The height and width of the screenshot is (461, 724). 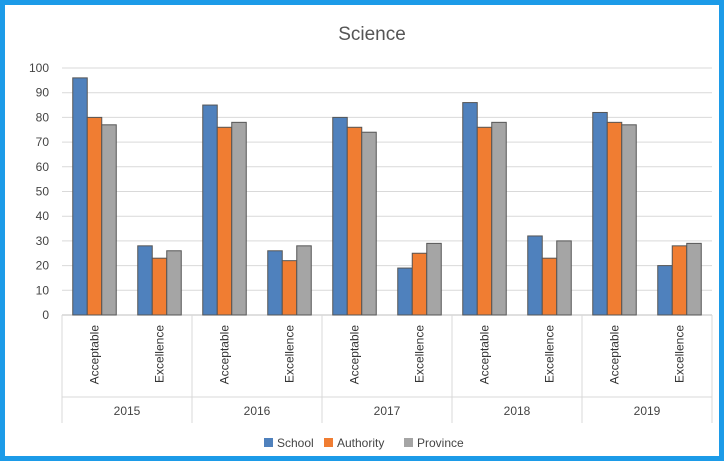 What do you see at coordinates (328, 442) in the screenshot?
I see `legend-swatch-authority` at bounding box center [328, 442].